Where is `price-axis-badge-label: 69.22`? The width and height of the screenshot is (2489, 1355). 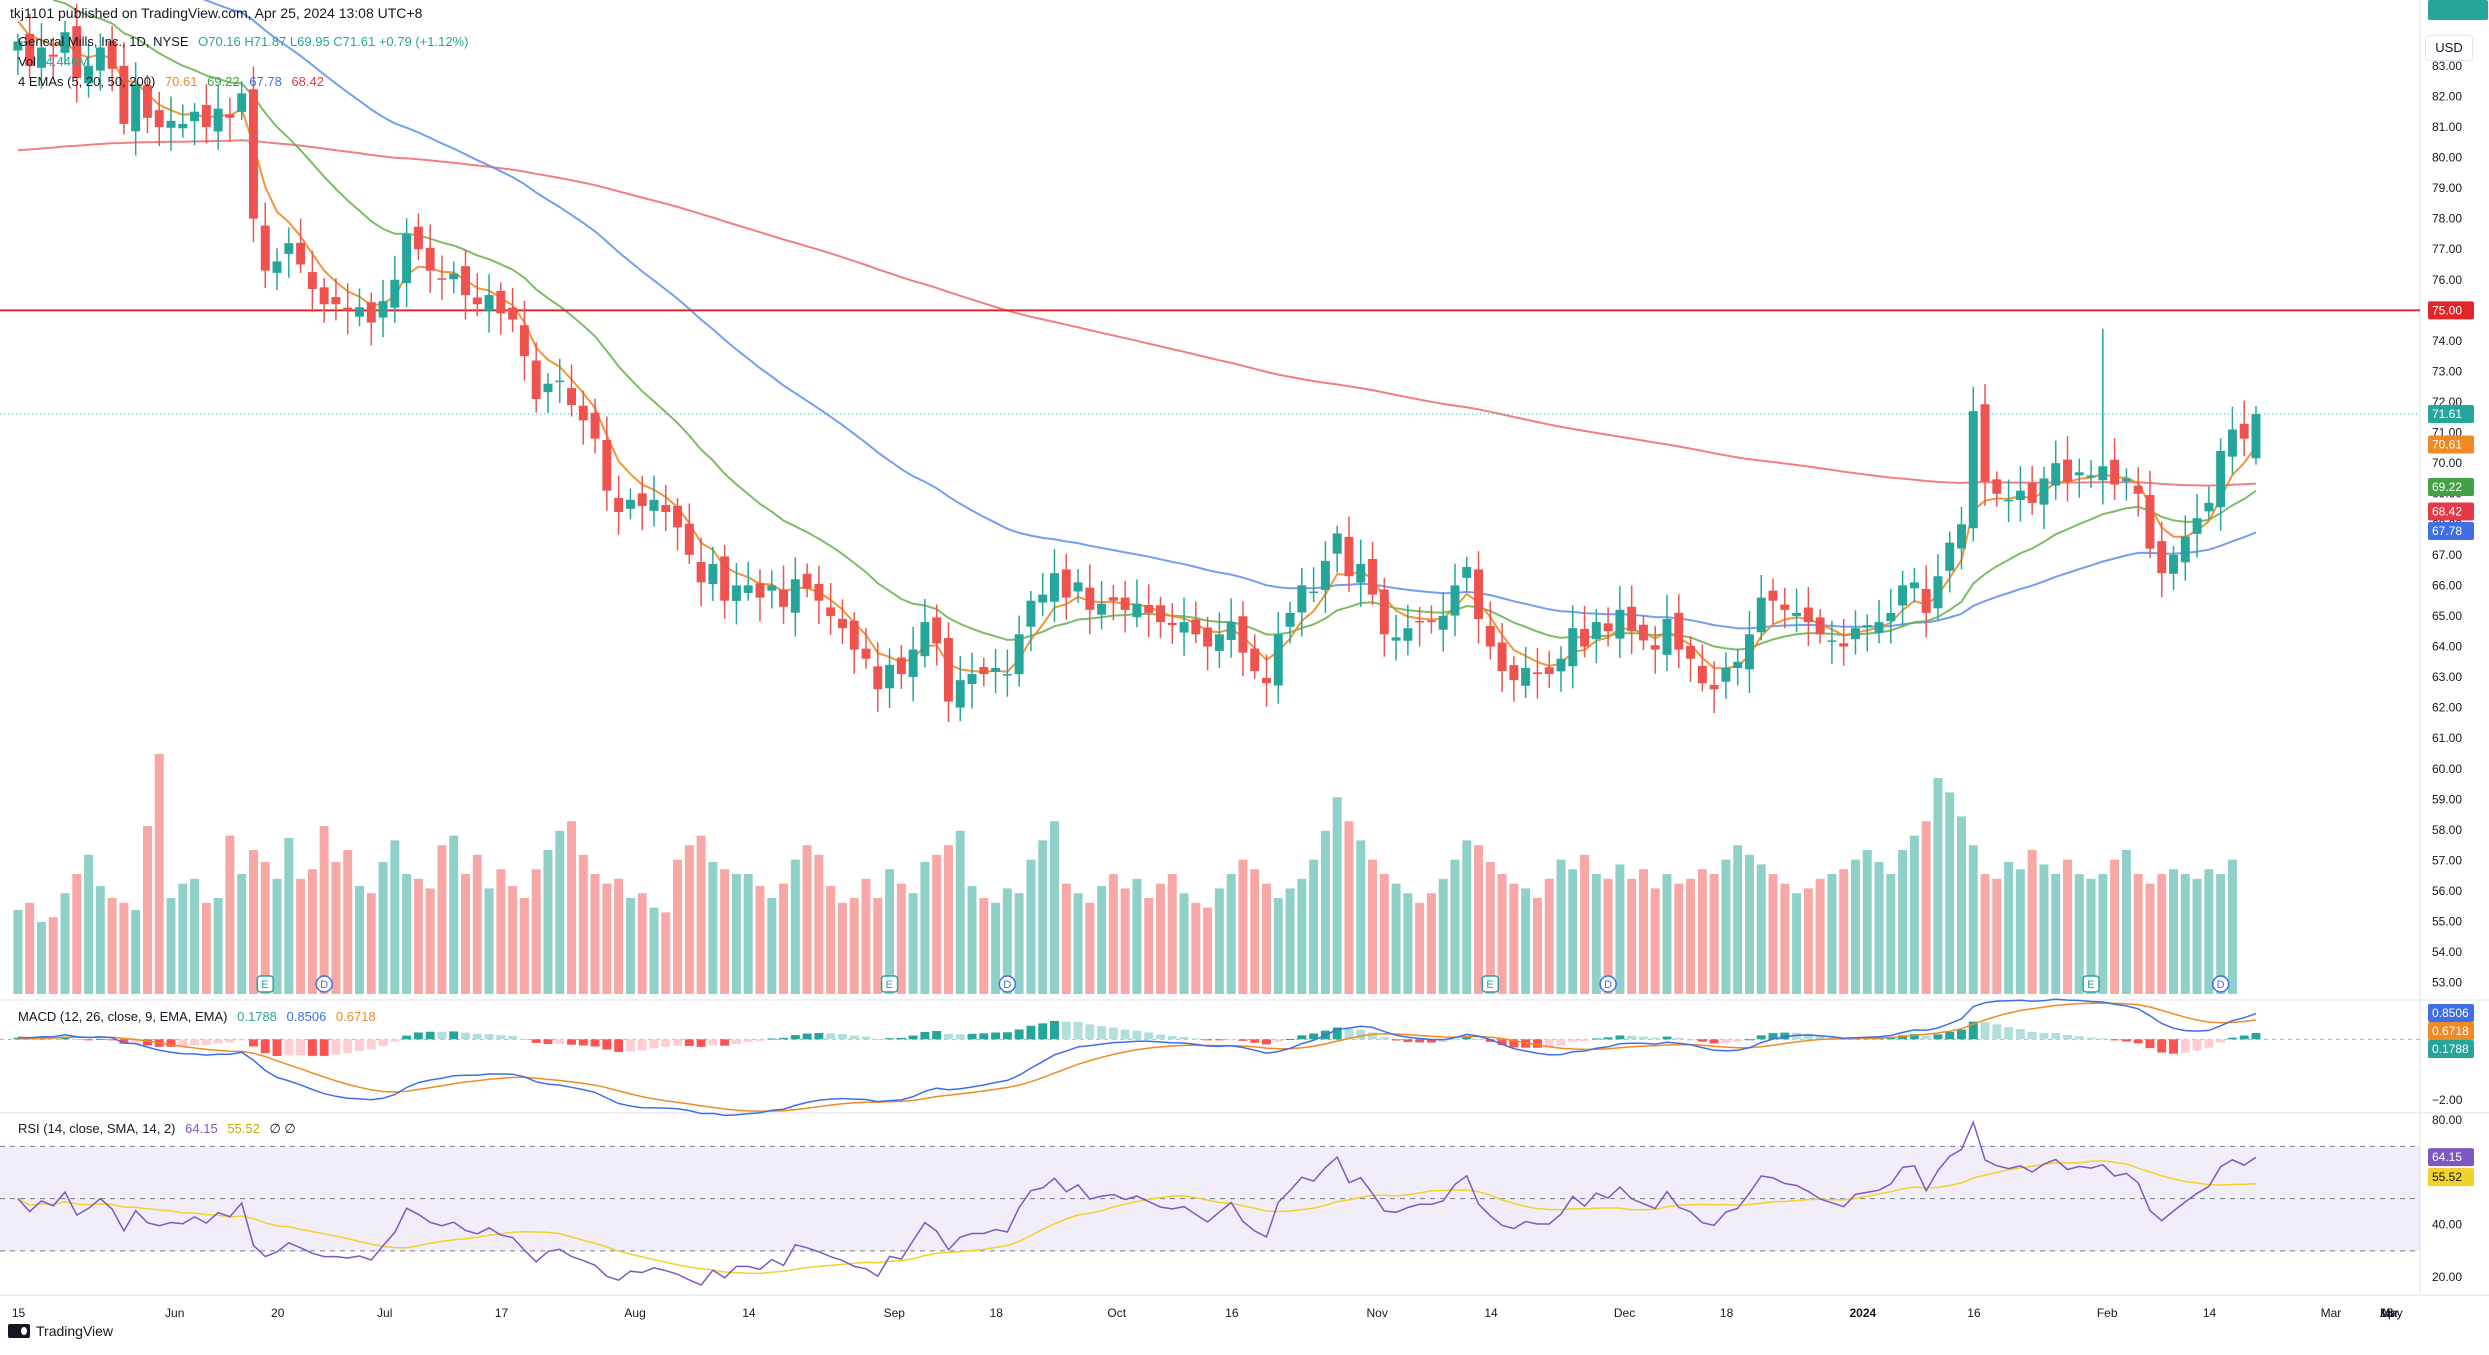
price-axis-badge-label: 69.22 is located at coordinates (2447, 487).